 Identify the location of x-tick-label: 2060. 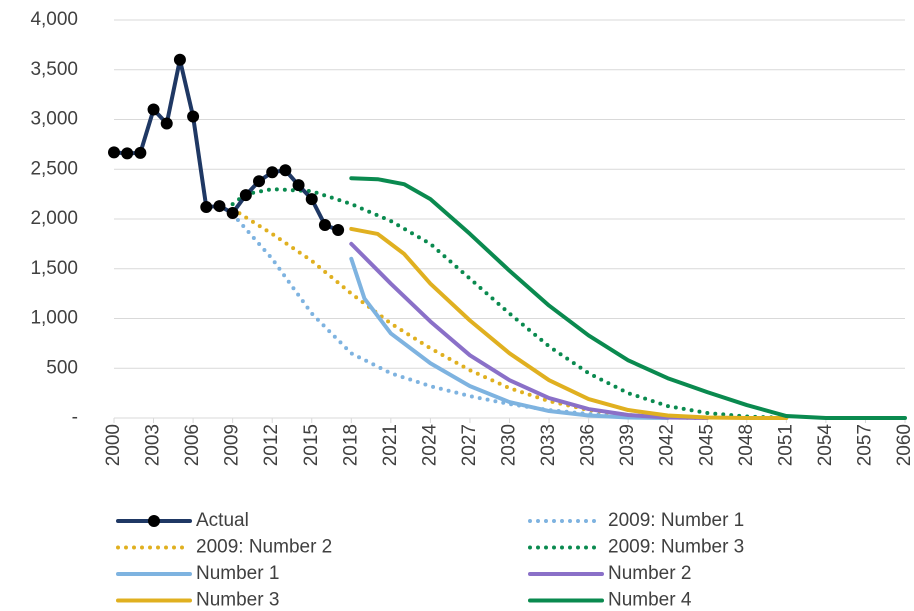
(904, 445).